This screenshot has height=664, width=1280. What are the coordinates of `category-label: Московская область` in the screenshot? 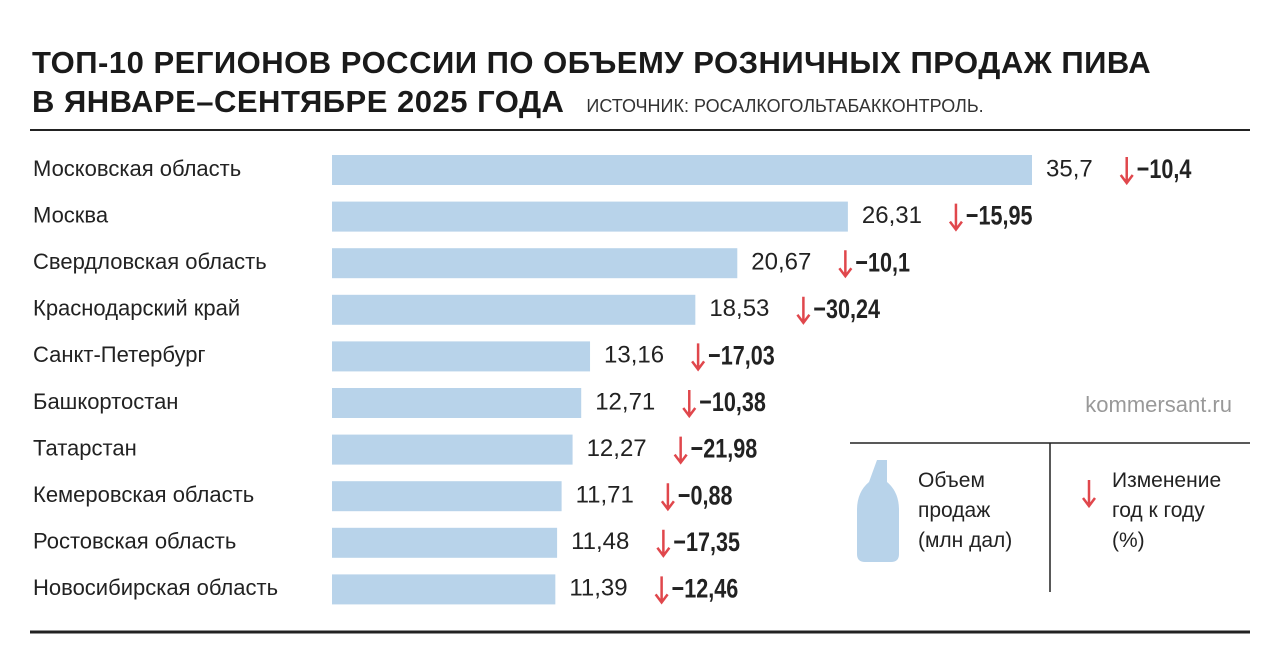 It's located at (137, 168).